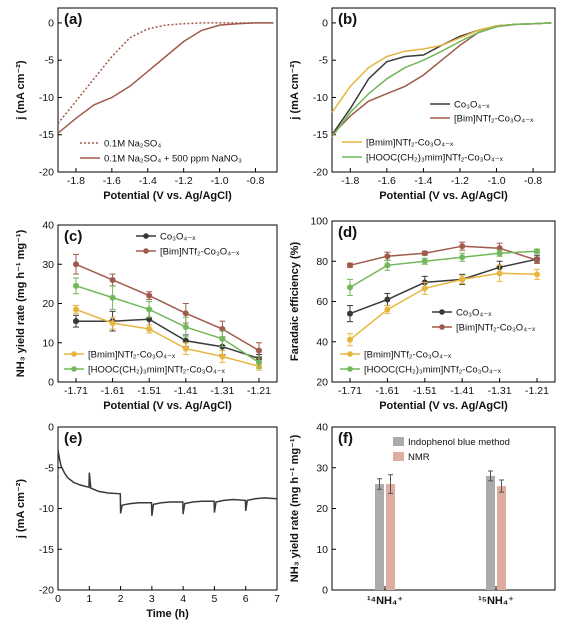 Image resolution: width=568 pixels, height=628 pixels. I want to click on x-axis-title: Potential (V vs. Ag/AgCl), so click(167, 196).